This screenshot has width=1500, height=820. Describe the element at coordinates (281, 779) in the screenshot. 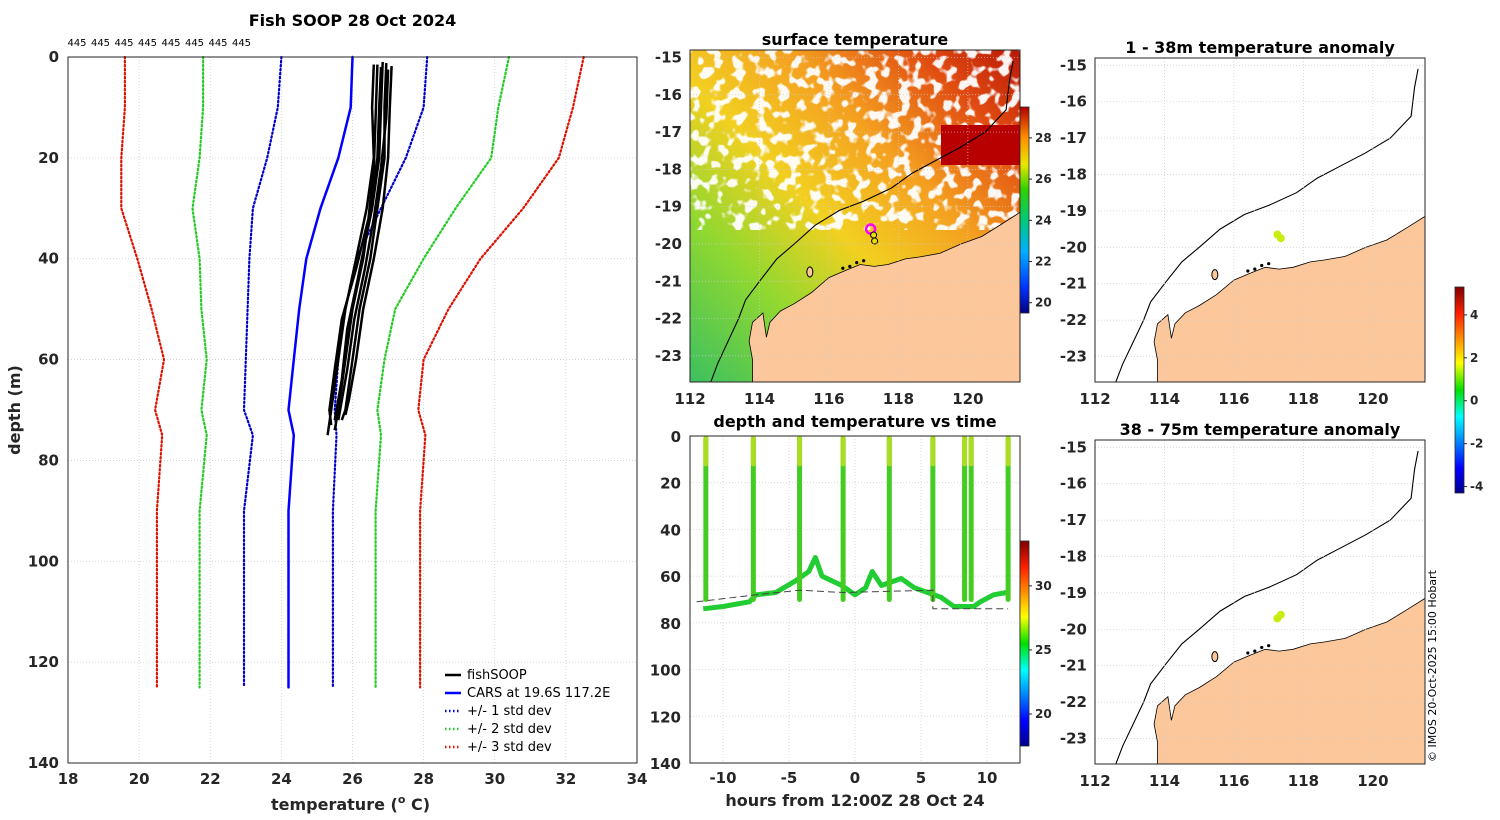

I see `profile-xtick-label: 24` at that location.